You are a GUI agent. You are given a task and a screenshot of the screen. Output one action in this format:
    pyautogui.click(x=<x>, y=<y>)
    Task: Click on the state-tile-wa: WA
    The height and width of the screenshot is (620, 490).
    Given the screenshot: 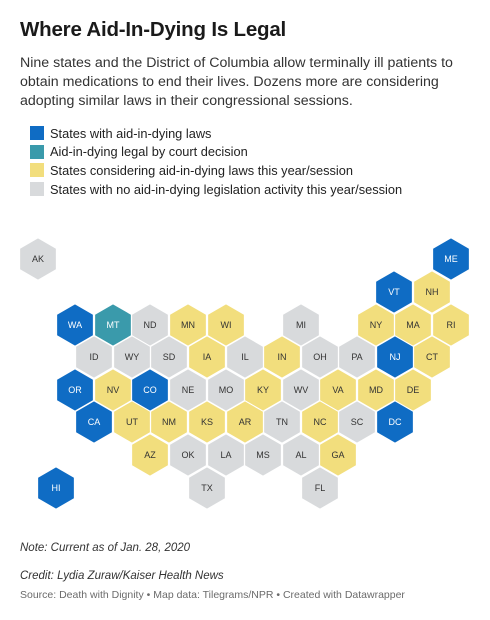 What is the action you would take?
    pyautogui.click(x=75, y=325)
    